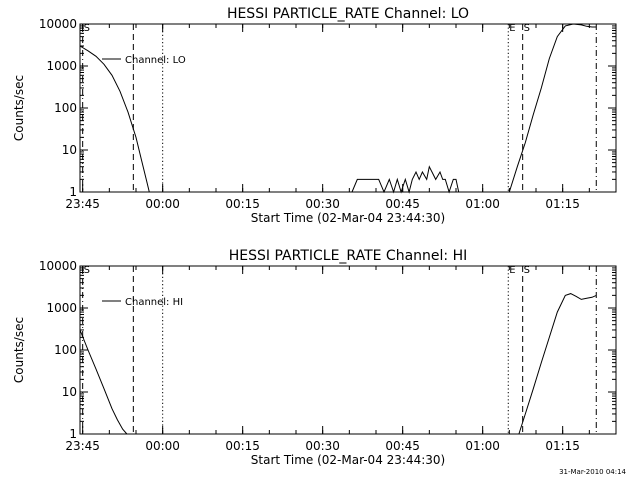 The height and width of the screenshot is (480, 640). What do you see at coordinates (562, 204) in the screenshot?
I see `panel-1-x-tick-label: 01:15` at bounding box center [562, 204].